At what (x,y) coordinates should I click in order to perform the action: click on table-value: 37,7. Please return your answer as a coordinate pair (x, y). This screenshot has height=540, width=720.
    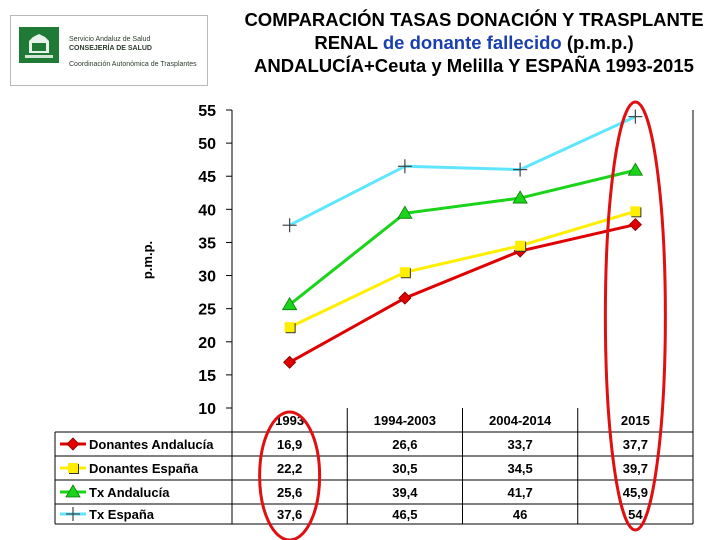
    Looking at the image, I should click on (635, 444).